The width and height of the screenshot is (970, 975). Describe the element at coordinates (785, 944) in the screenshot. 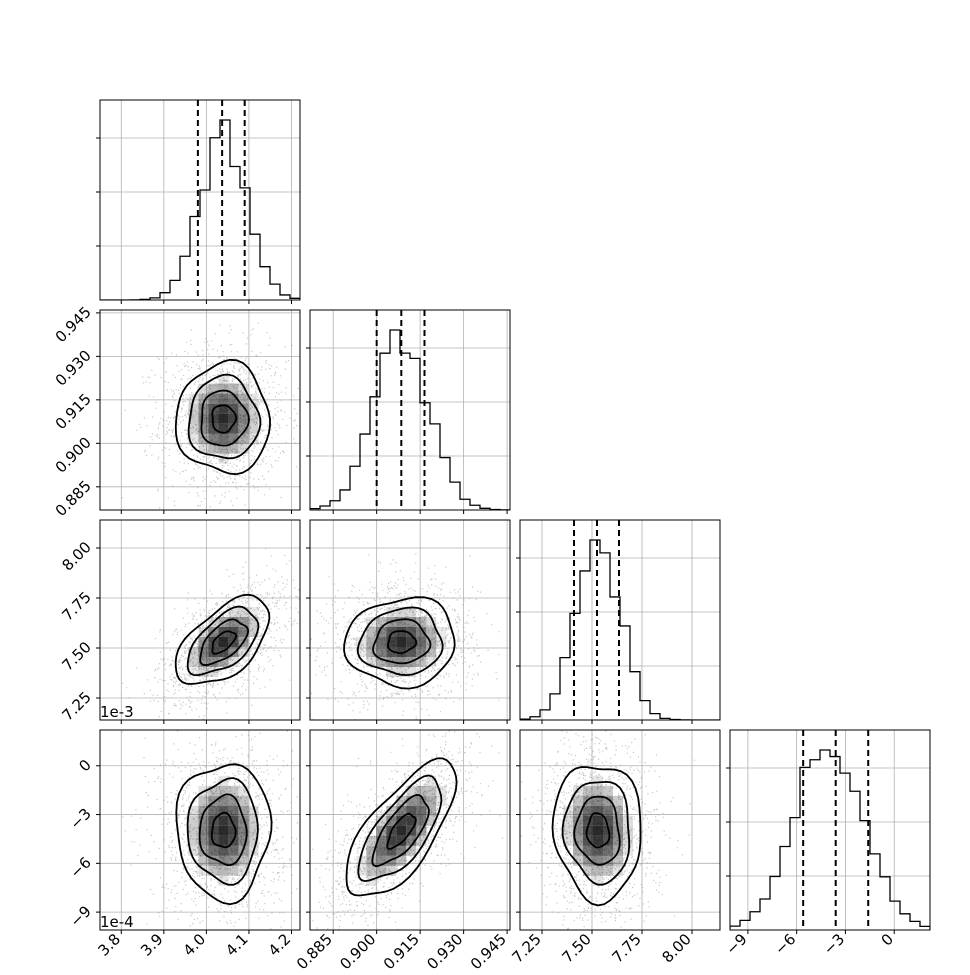

I see `xtick-label-3-1: −6` at that location.